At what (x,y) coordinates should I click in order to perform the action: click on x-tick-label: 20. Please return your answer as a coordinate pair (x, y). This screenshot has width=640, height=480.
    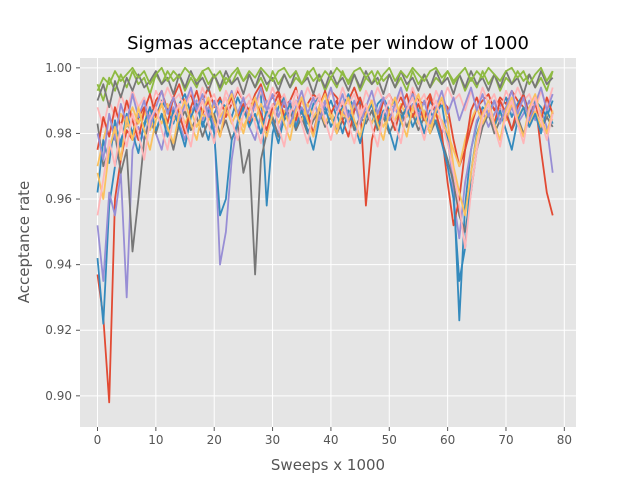
    Looking at the image, I should click on (214, 440).